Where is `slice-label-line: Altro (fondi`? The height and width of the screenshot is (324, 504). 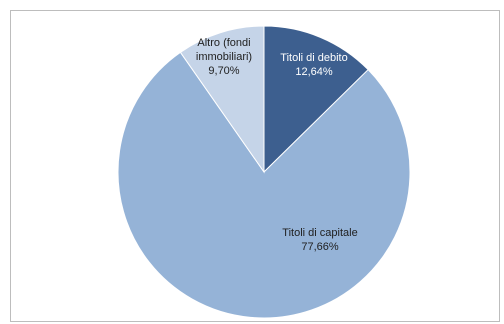 slice-label-line: Altro (fondi is located at coordinates (223, 43).